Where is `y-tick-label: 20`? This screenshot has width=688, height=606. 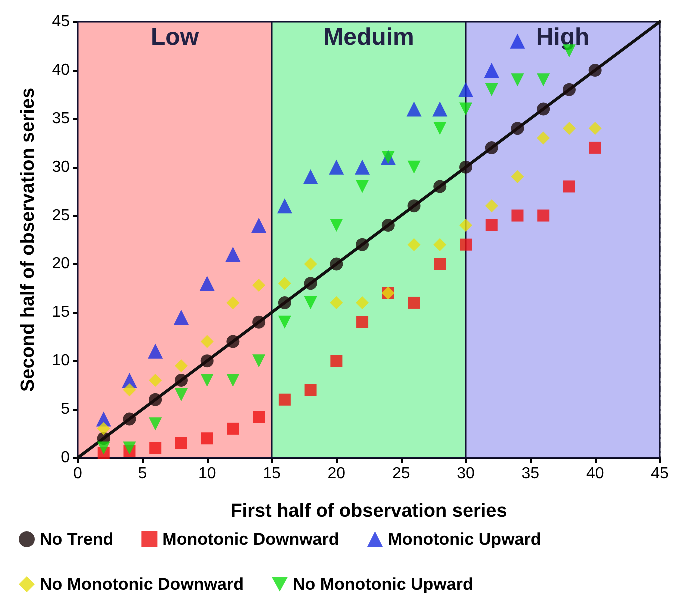 y-tick-label: 20 is located at coordinates (61, 264).